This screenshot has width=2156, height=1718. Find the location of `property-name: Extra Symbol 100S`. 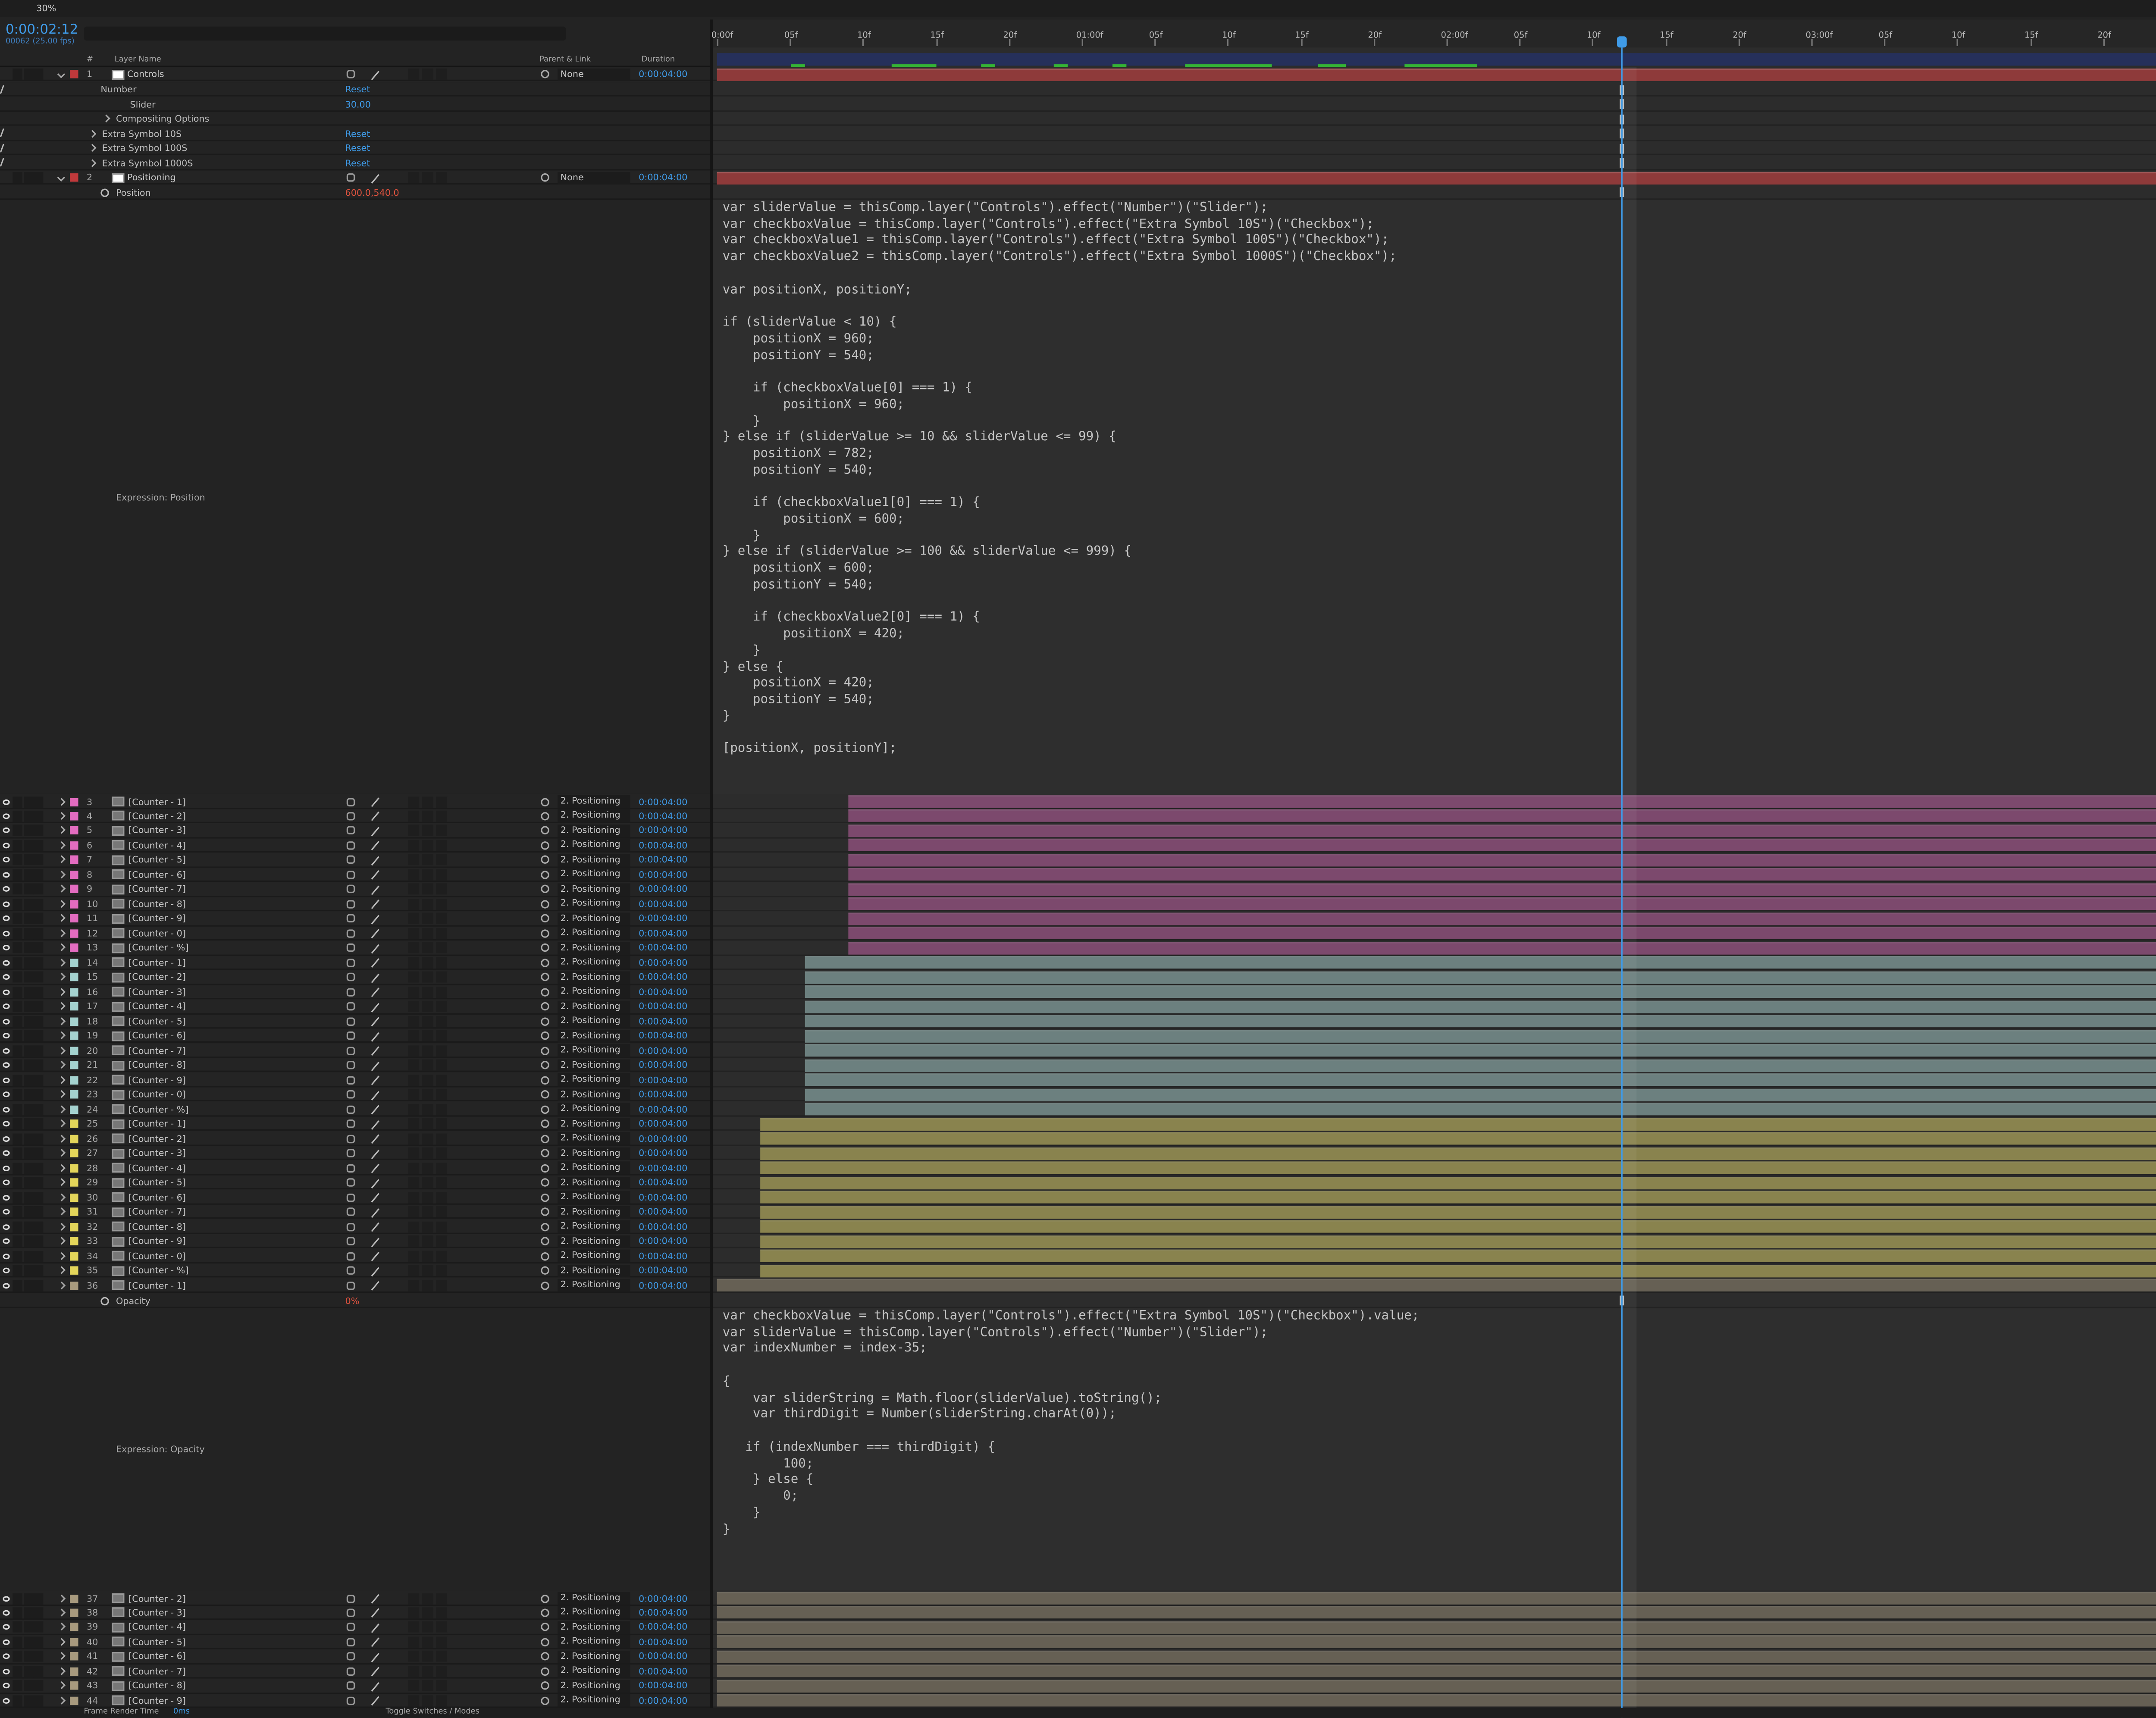

property-name: Extra Symbol 100S is located at coordinates (145, 148).